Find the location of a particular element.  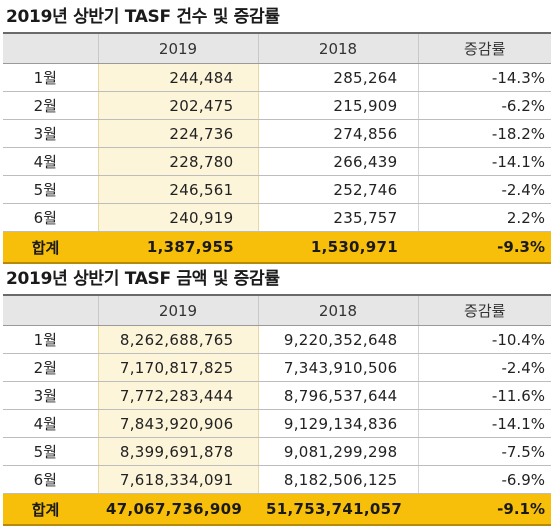

value-2019-cell: 1,387,955 is located at coordinates (178, 247).